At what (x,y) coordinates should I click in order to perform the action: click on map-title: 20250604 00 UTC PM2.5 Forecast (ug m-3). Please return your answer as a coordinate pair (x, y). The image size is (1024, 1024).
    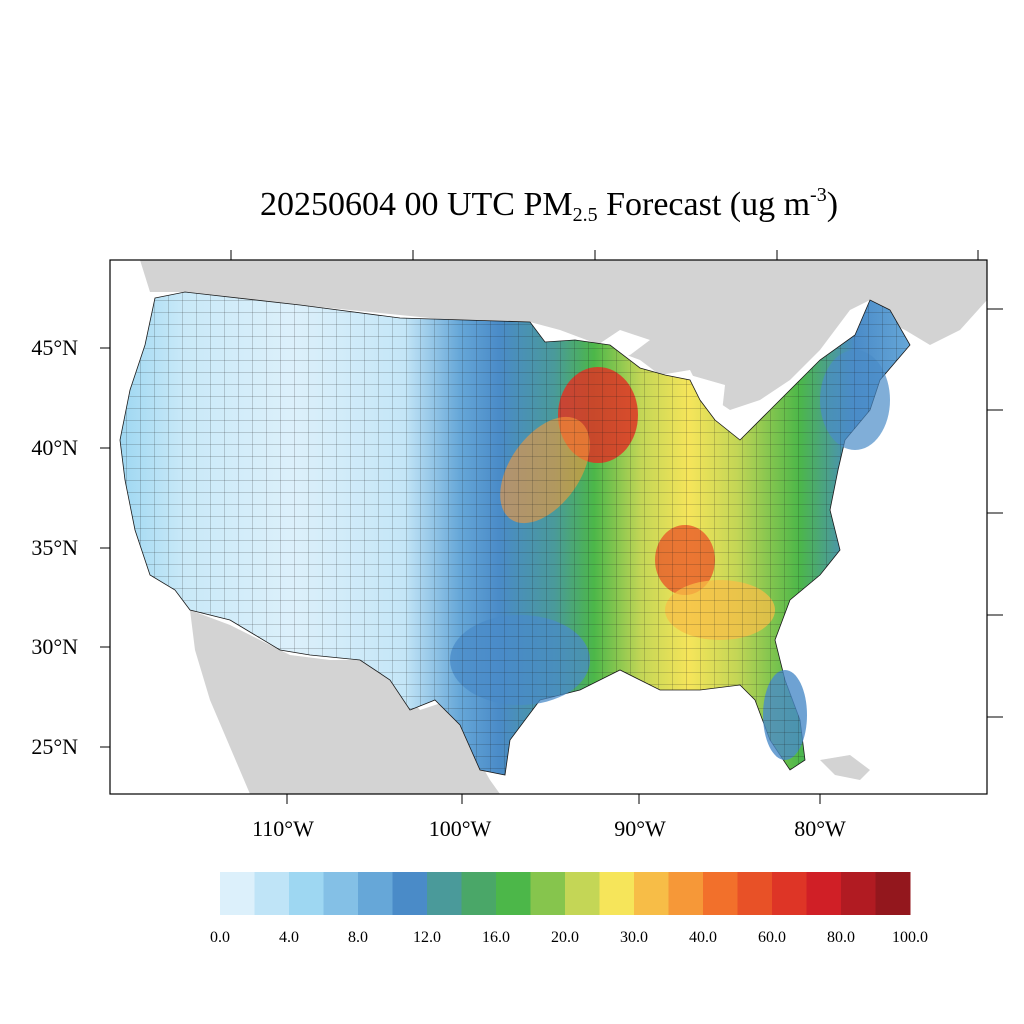
    Looking at the image, I should click on (512, 205).